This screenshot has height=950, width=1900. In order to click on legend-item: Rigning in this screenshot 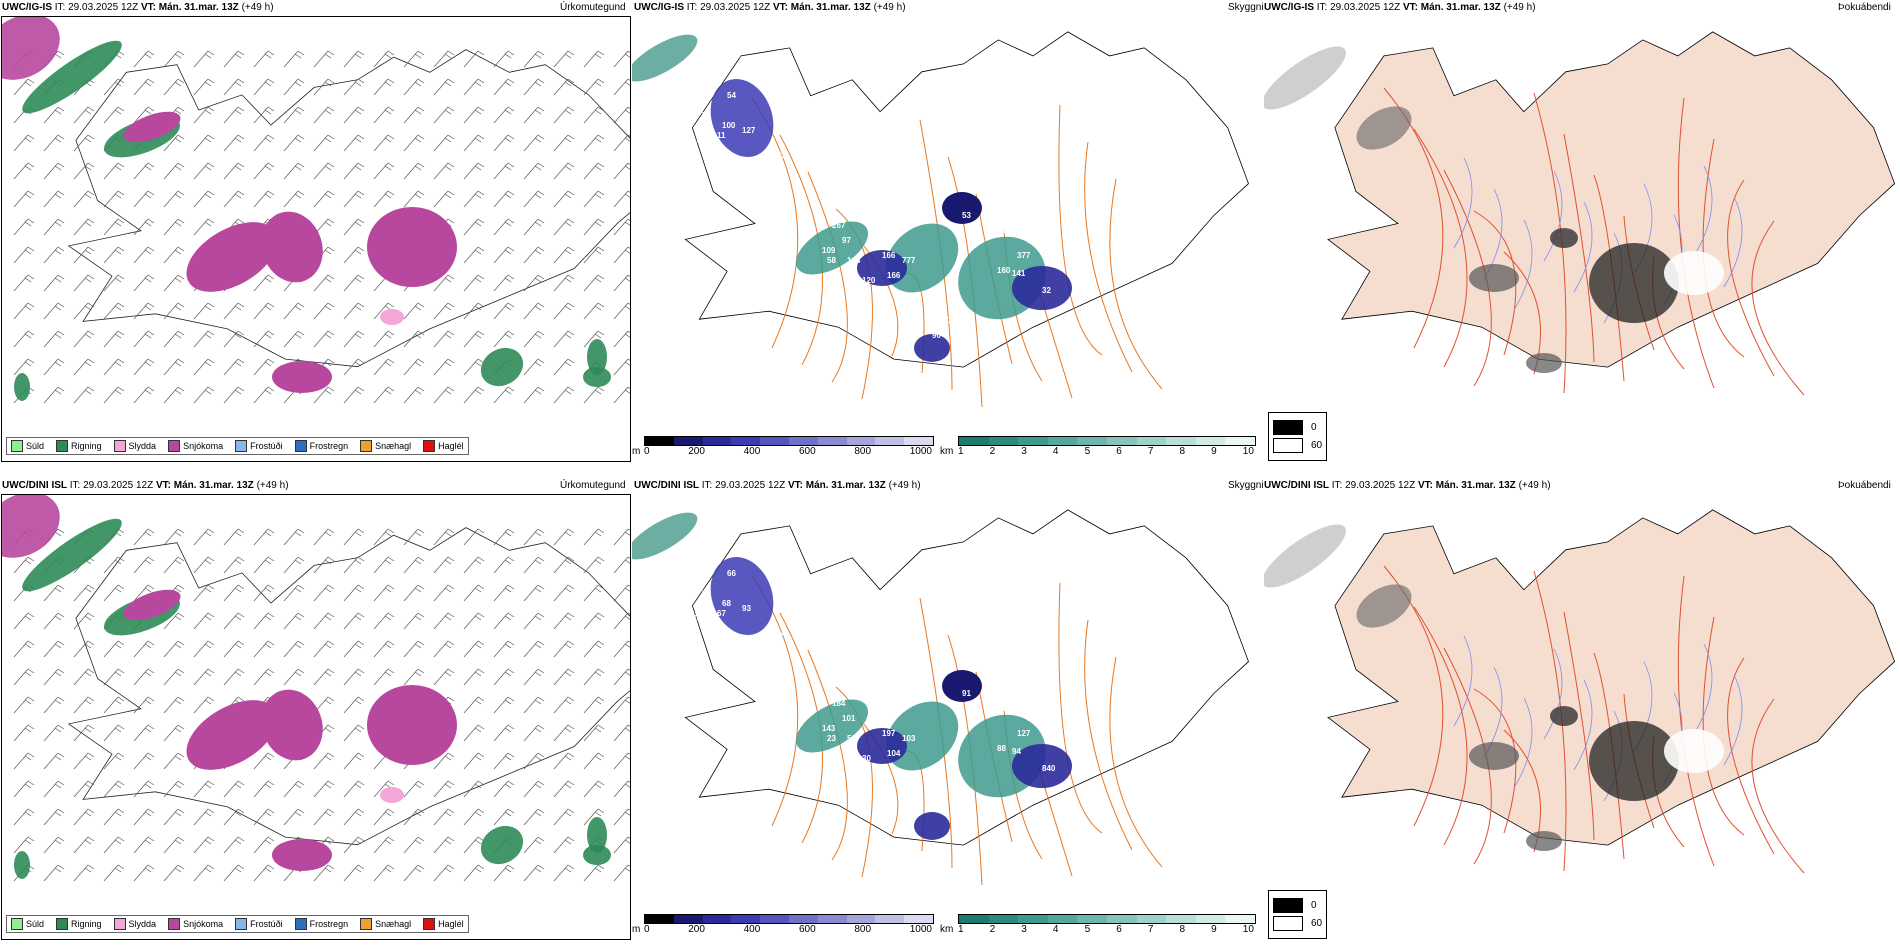, I will do `click(79, 446)`.